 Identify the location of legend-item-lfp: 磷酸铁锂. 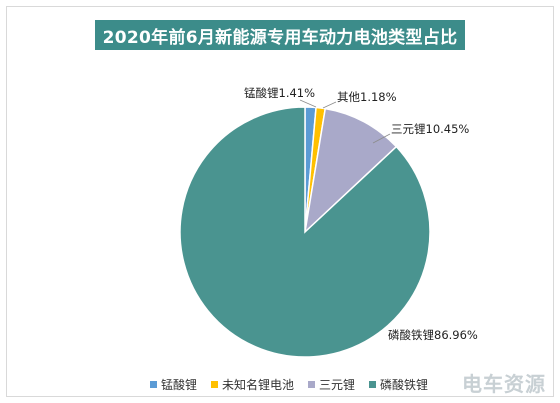
(398, 384).